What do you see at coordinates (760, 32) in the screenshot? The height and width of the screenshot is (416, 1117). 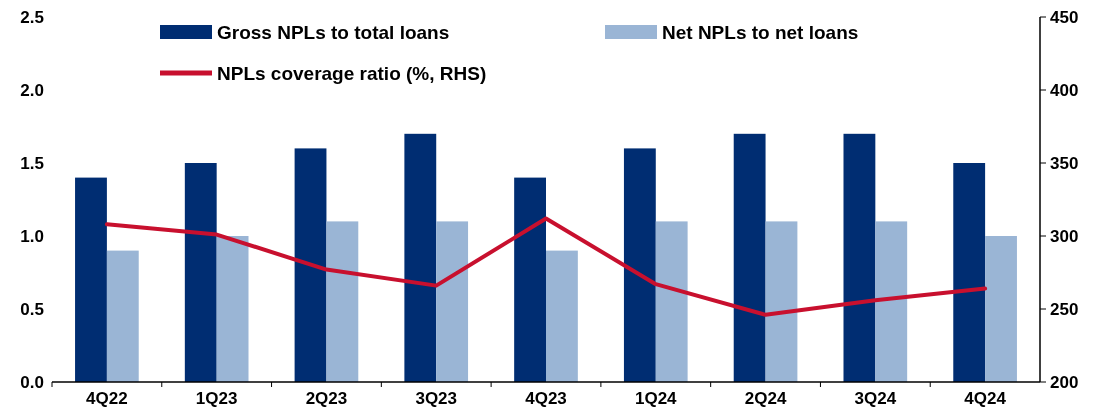 I see `legend-label: Net NPLs to net loans` at bounding box center [760, 32].